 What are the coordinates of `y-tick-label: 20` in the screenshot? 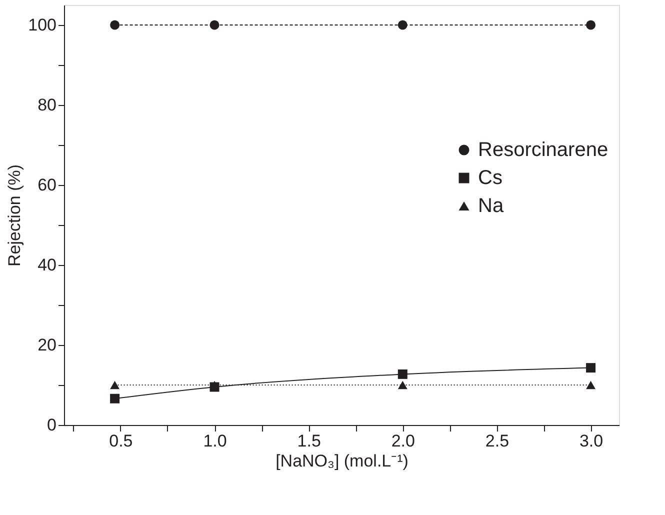 It's located at (47, 345).